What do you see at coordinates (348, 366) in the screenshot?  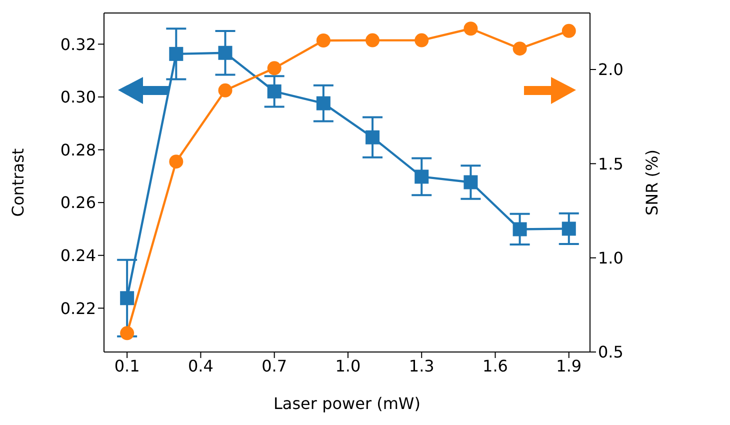 I see `x-tick-label: 1.0` at bounding box center [348, 366].